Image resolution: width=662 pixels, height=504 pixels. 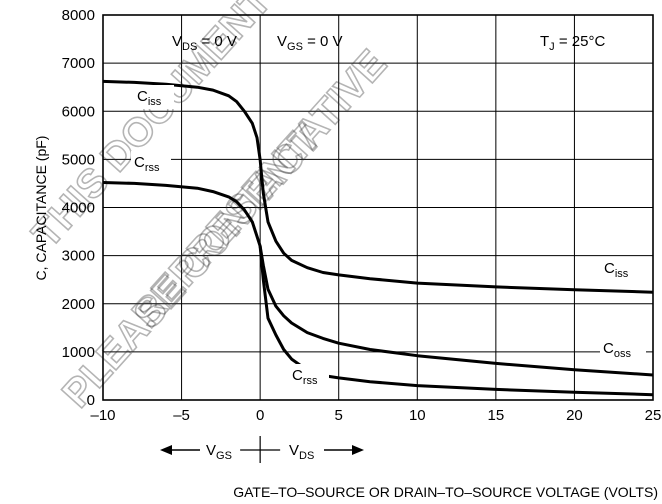 I want to click on x-tick-label: –10, so click(x=102, y=415).